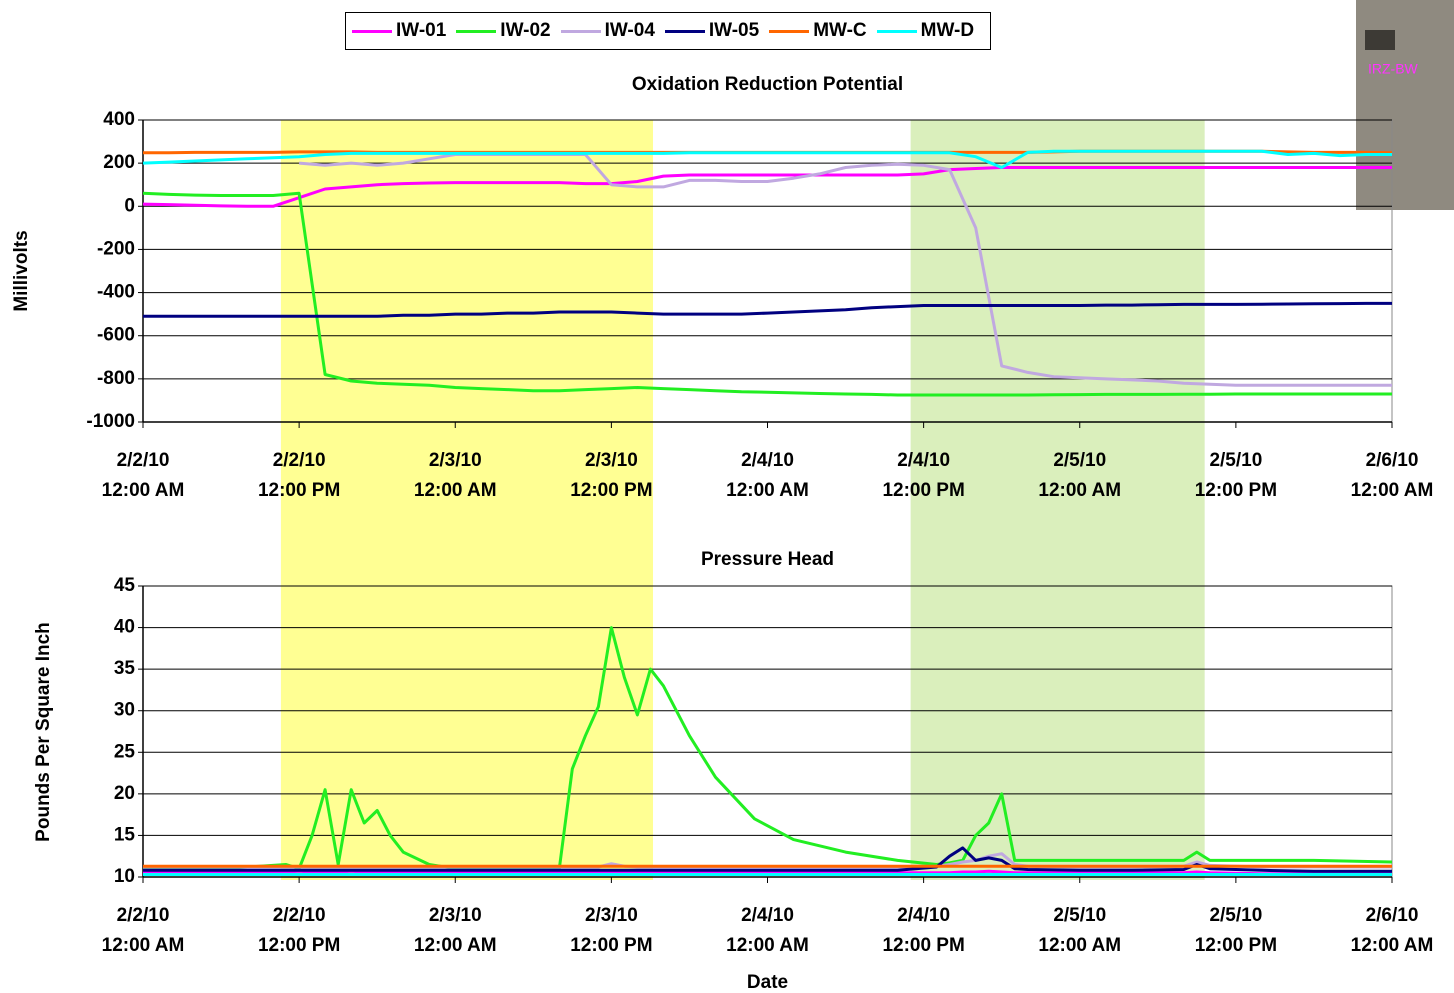 This screenshot has height=993, width=1454. What do you see at coordinates (525, 30) in the screenshot?
I see `legend-label: IW-02` at bounding box center [525, 30].